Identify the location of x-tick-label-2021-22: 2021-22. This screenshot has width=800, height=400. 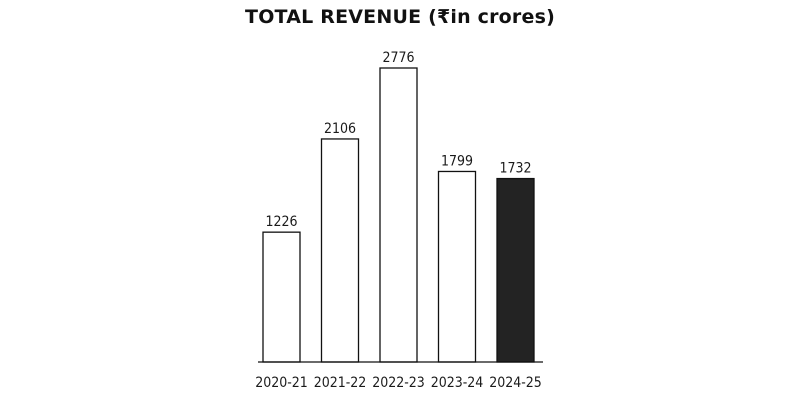
(340, 383).